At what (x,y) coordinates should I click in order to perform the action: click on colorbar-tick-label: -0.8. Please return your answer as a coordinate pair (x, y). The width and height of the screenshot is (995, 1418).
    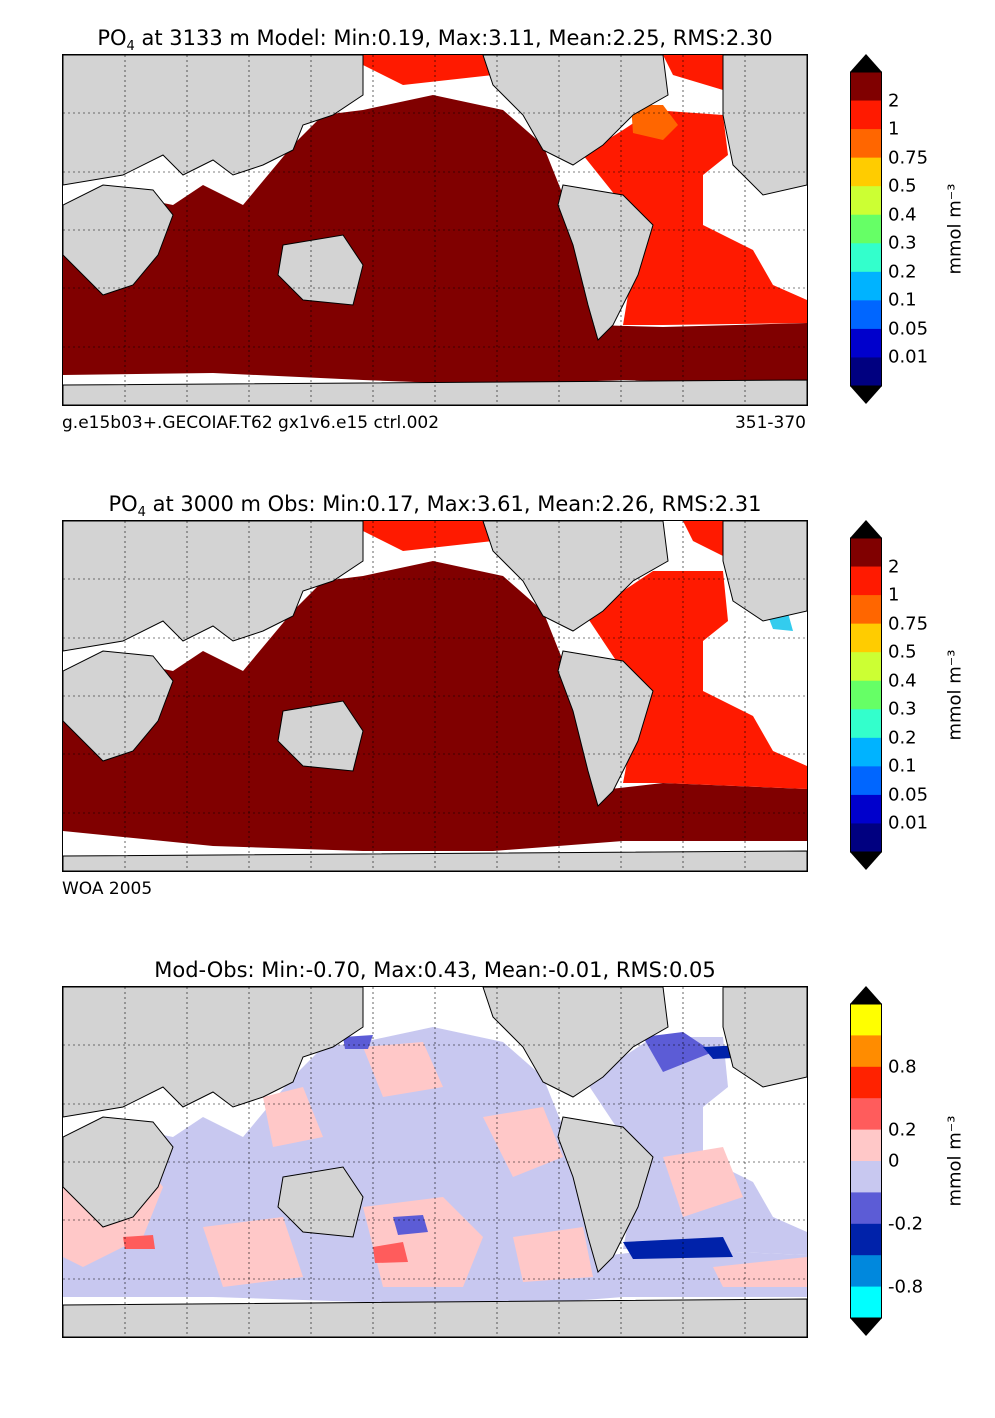
    Looking at the image, I should click on (906, 1287).